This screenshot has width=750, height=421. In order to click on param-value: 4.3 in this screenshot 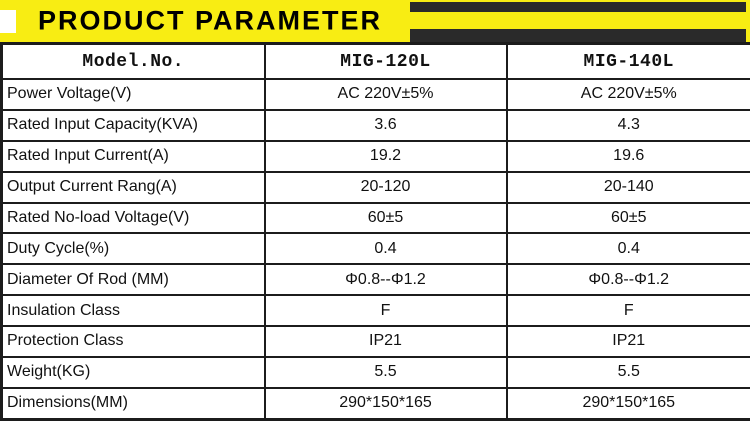, I will do `click(627, 125)`.